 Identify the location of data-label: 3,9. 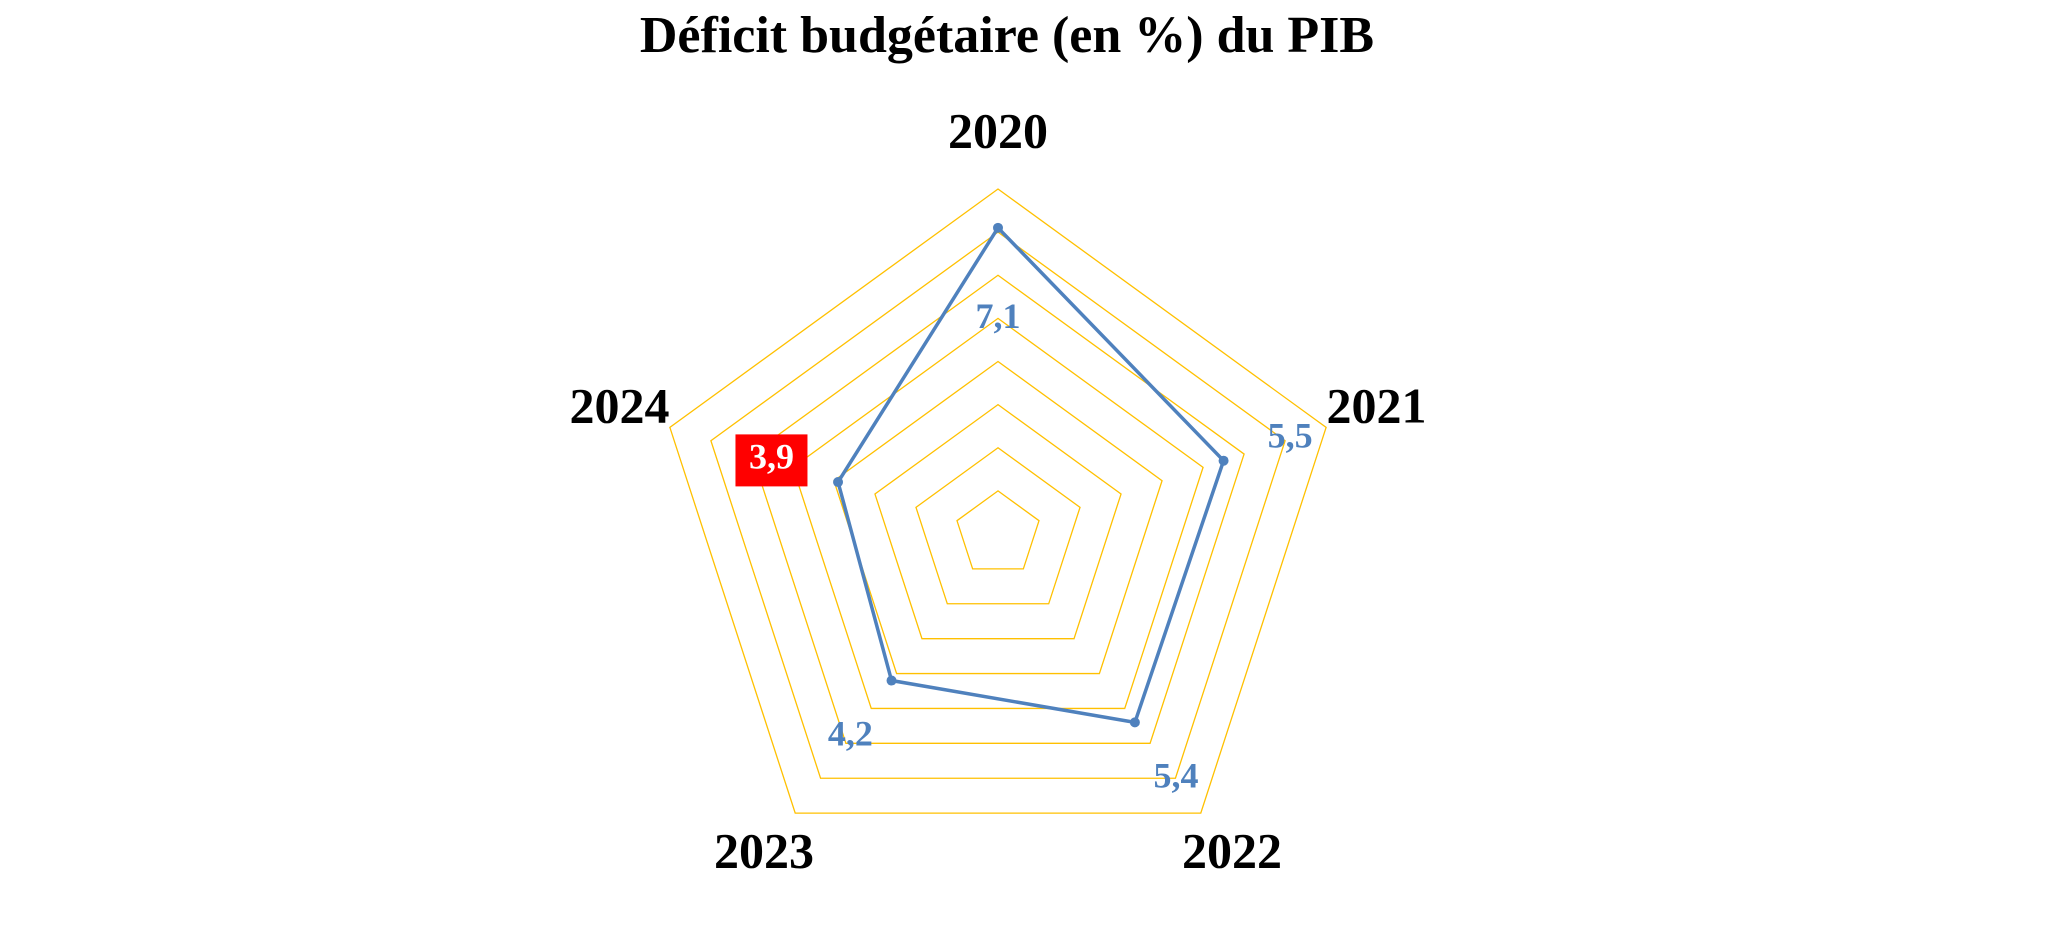
(771, 457).